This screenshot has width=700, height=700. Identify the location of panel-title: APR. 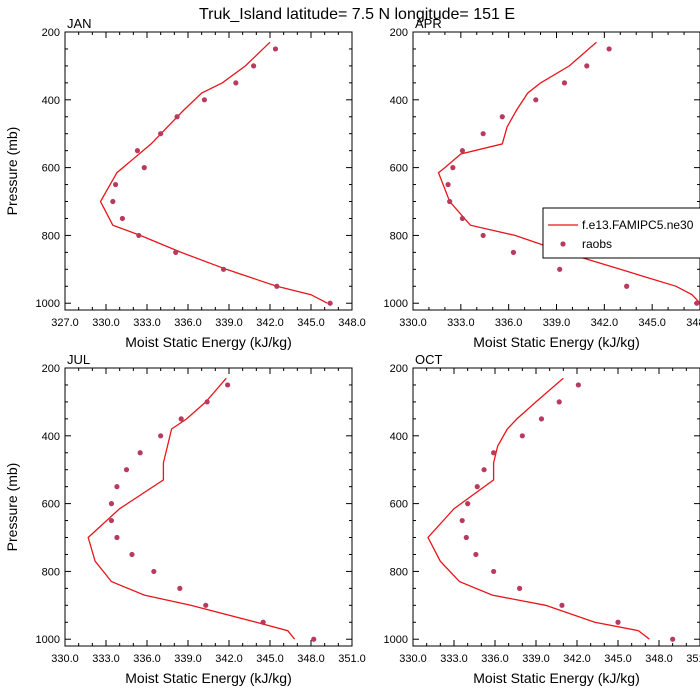
(428, 23).